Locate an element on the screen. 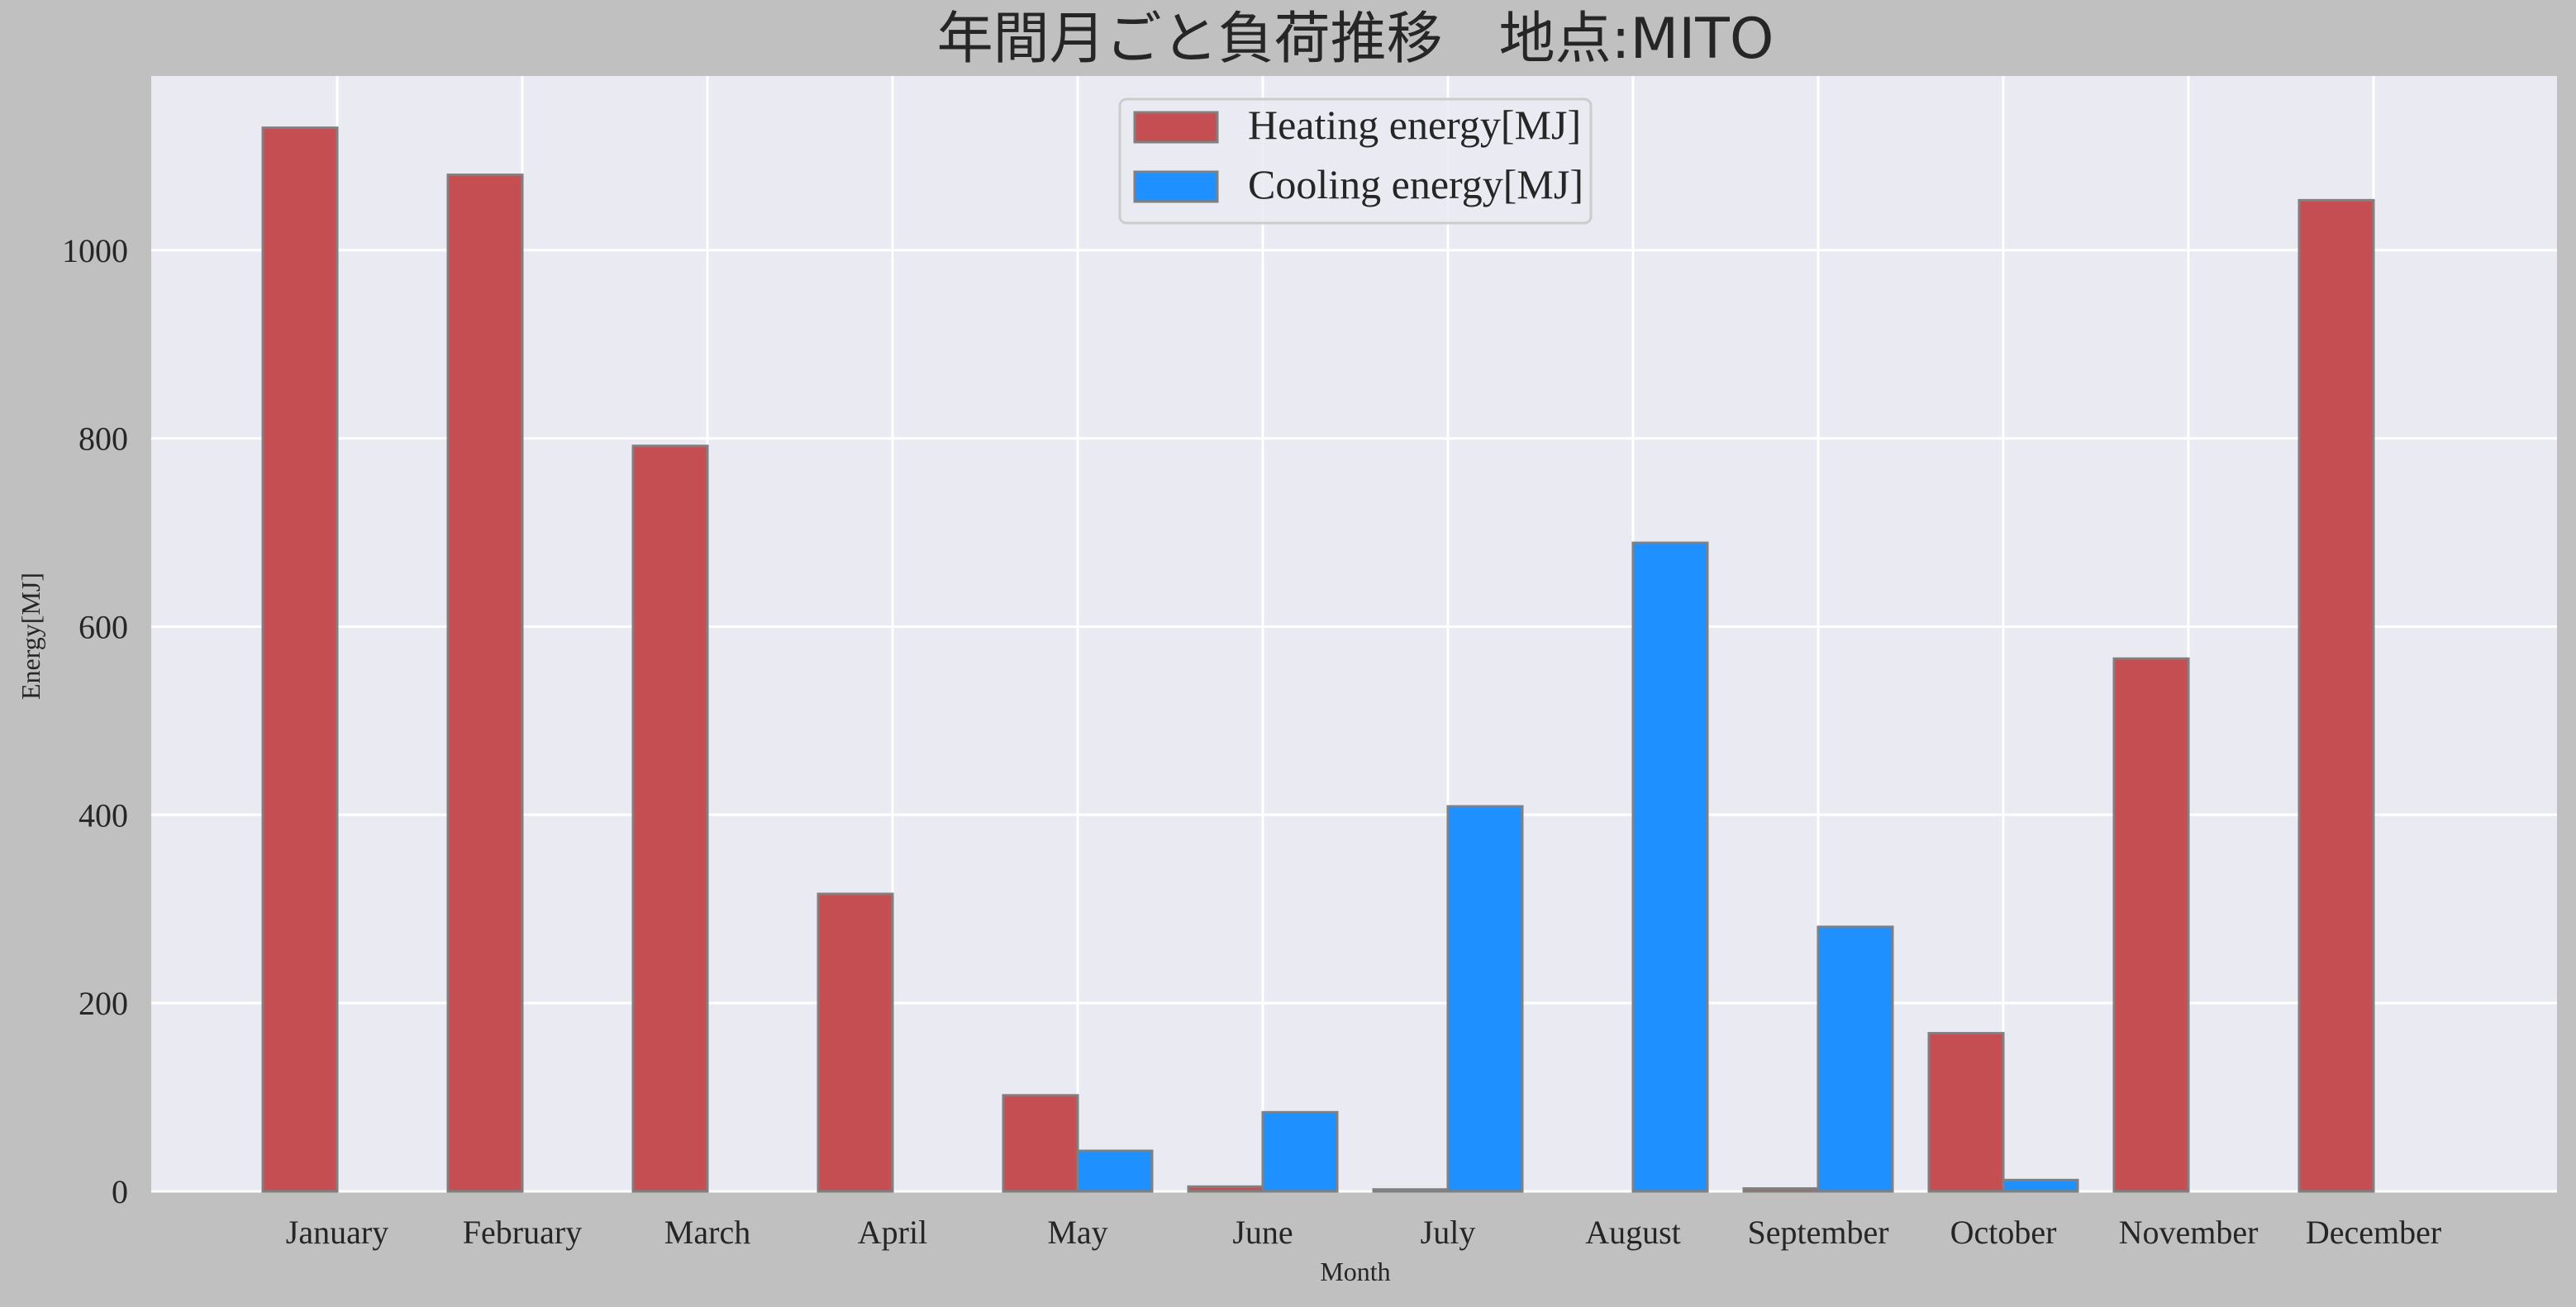 The image size is (2576, 1307). heating-bar-may is located at coordinates (1040, 1143).